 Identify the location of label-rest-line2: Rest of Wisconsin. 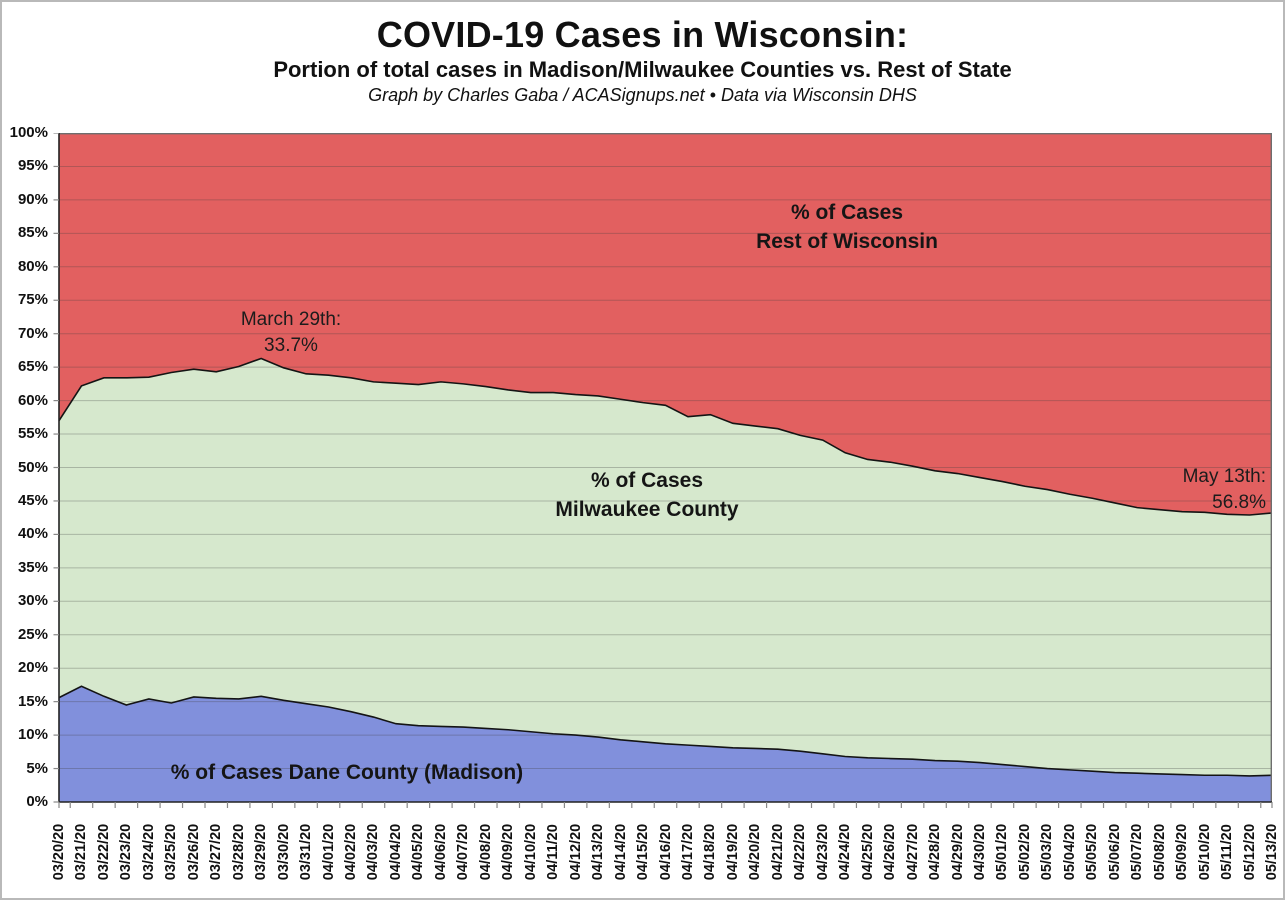
(847, 241).